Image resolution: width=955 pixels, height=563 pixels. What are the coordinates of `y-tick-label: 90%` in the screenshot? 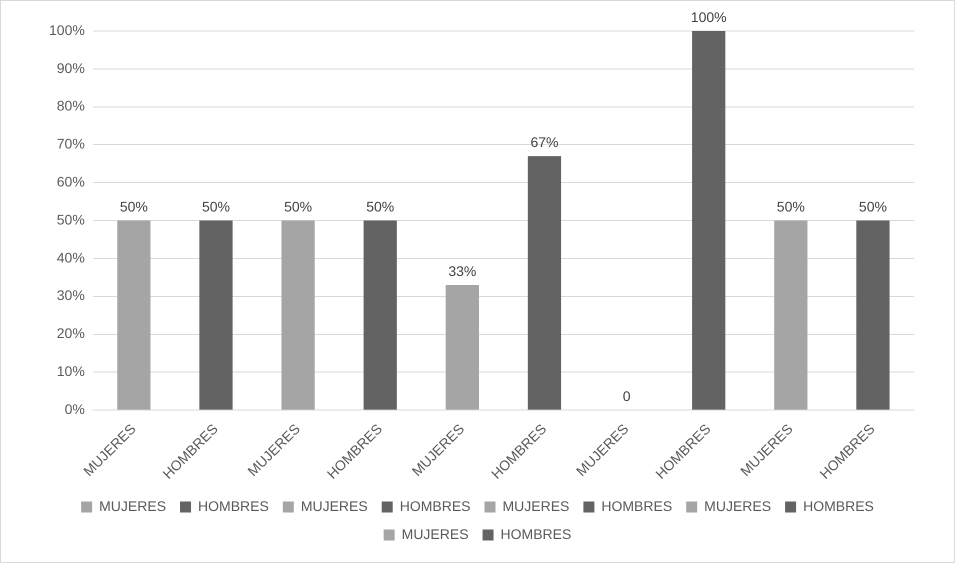 It's located at (70, 68).